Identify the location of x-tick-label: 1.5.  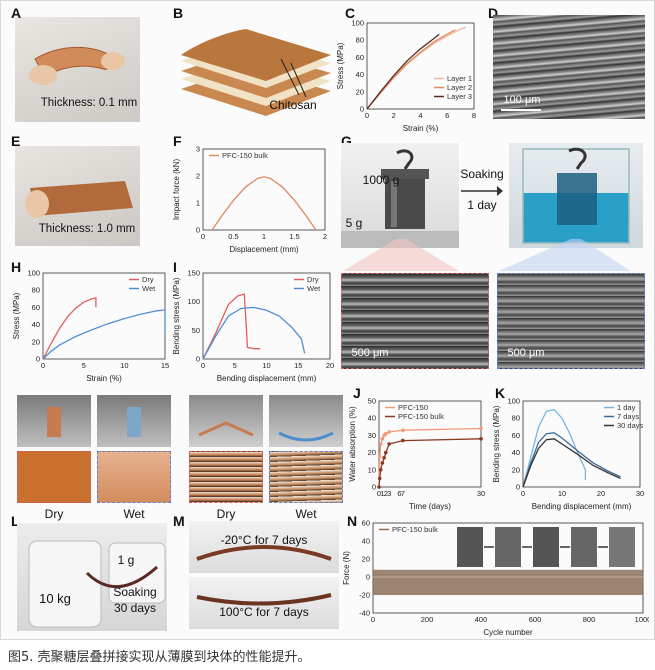
(294, 236).